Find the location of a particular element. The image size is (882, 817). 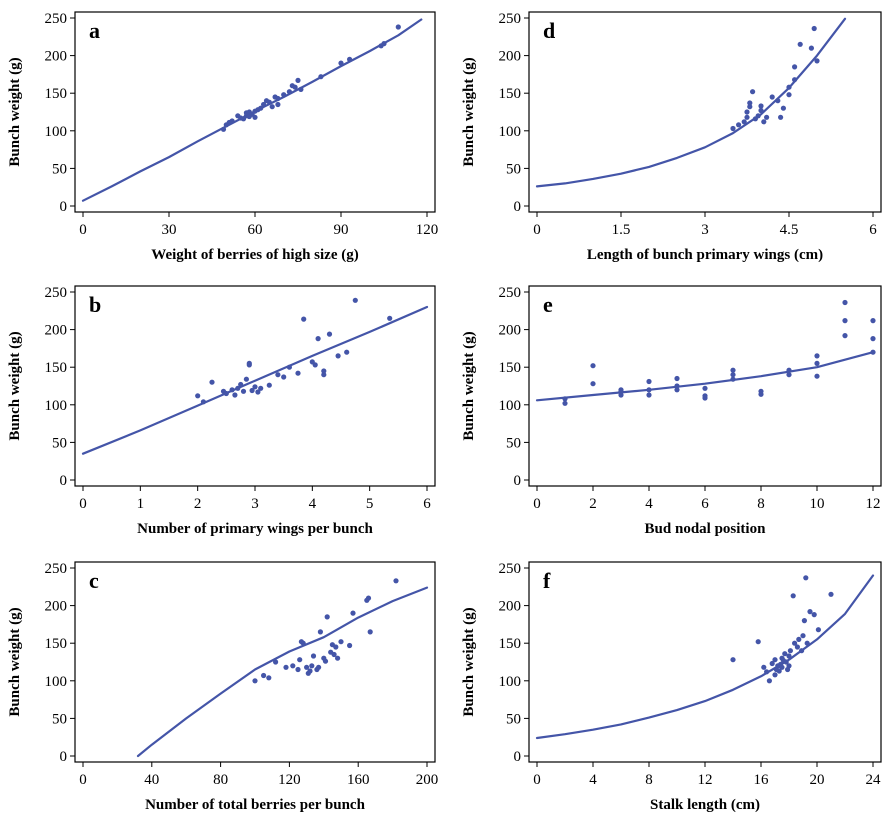

x-tick-label: 16 is located at coordinates (762, 780).